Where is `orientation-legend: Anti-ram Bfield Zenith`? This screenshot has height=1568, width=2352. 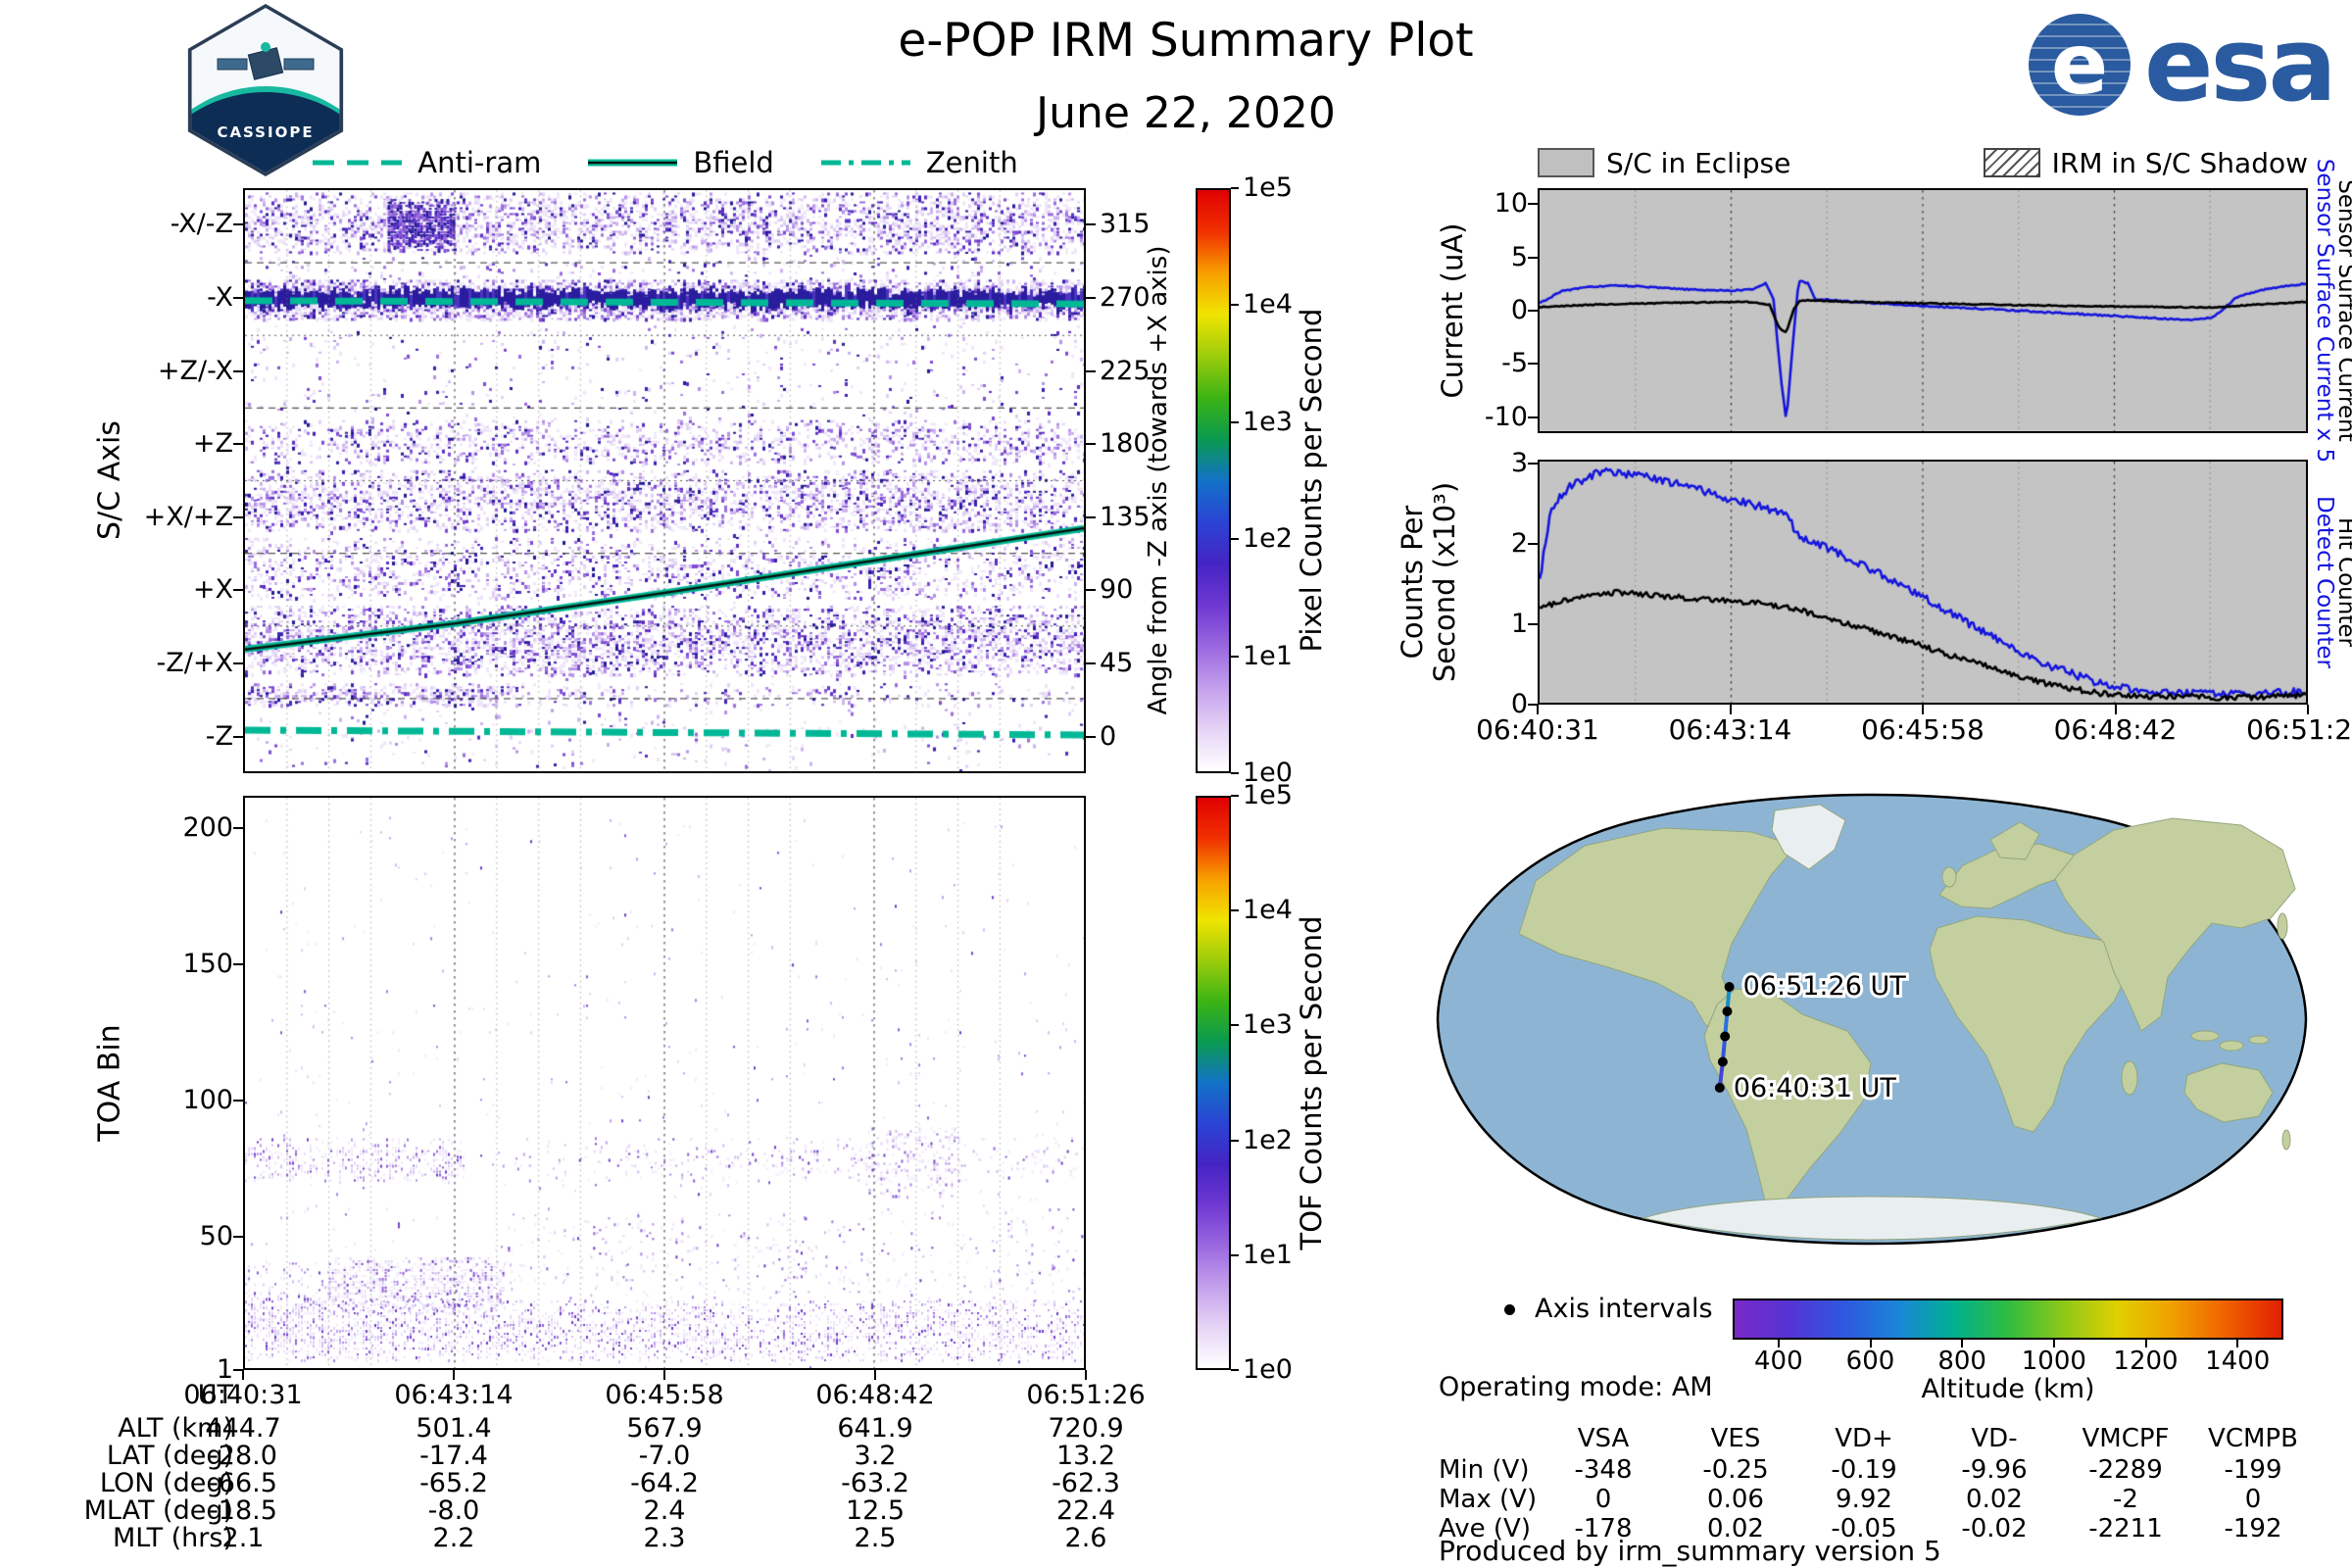 orientation-legend: Anti-ram Bfield Zenith is located at coordinates (664, 162).